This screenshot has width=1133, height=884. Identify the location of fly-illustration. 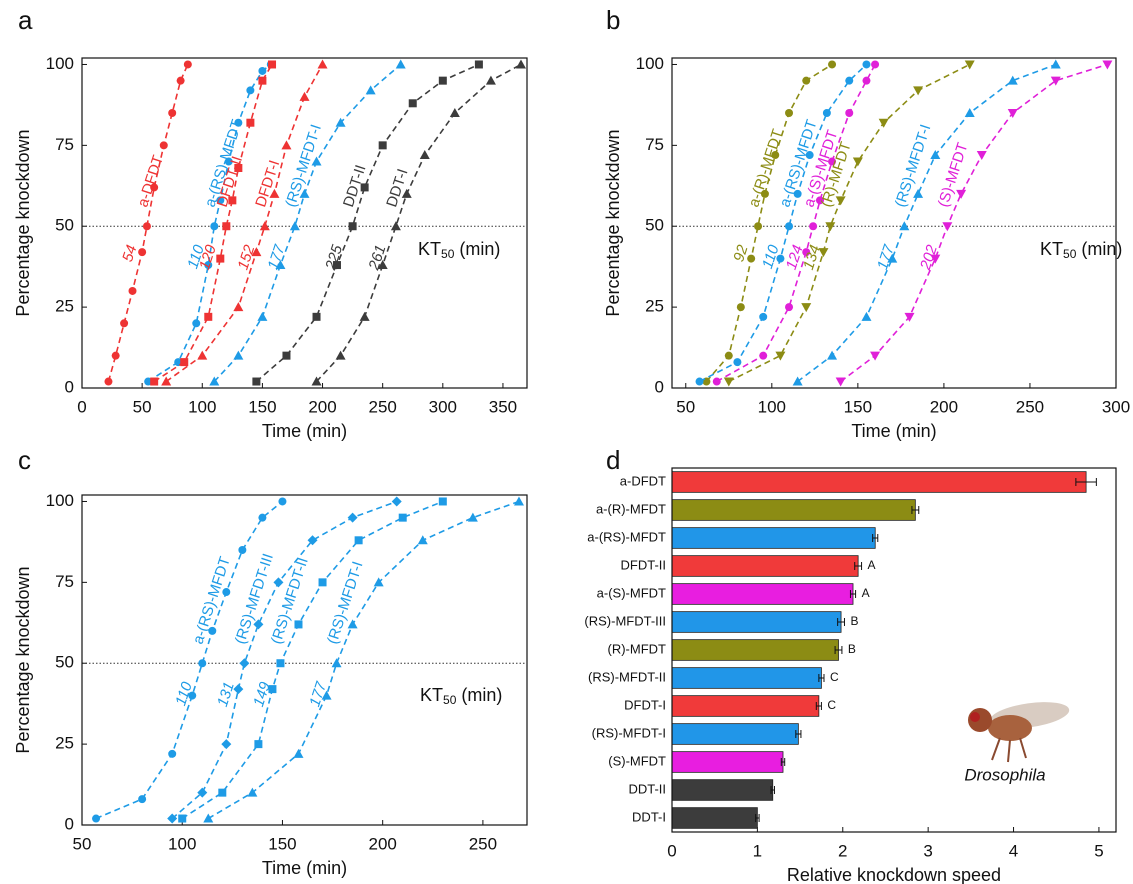
(1019, 732).